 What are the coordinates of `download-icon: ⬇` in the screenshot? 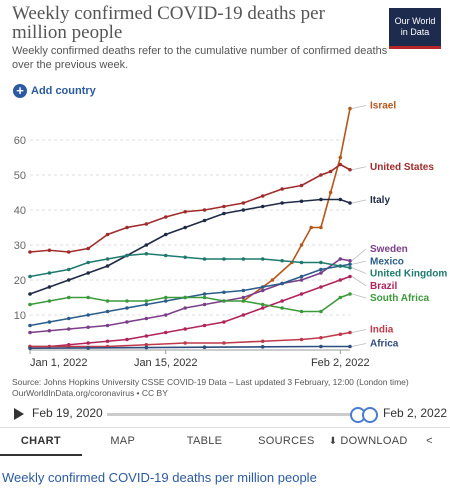 It's located at (333, 441).